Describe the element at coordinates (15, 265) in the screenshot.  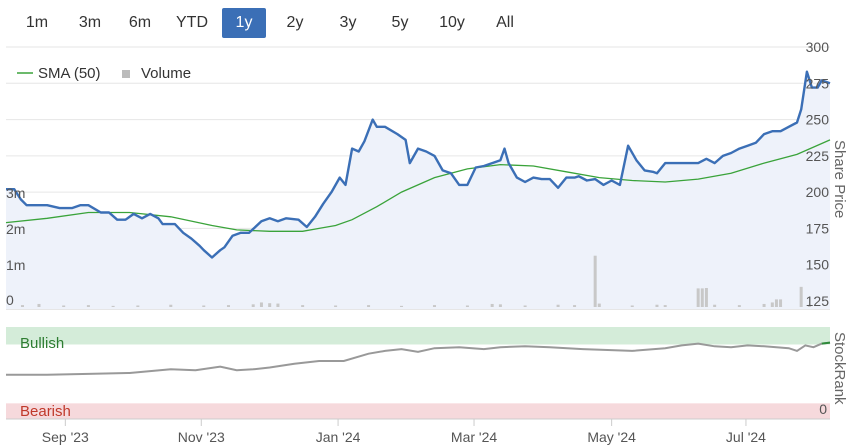
I see `volume-tick-label: 1m` at that location.